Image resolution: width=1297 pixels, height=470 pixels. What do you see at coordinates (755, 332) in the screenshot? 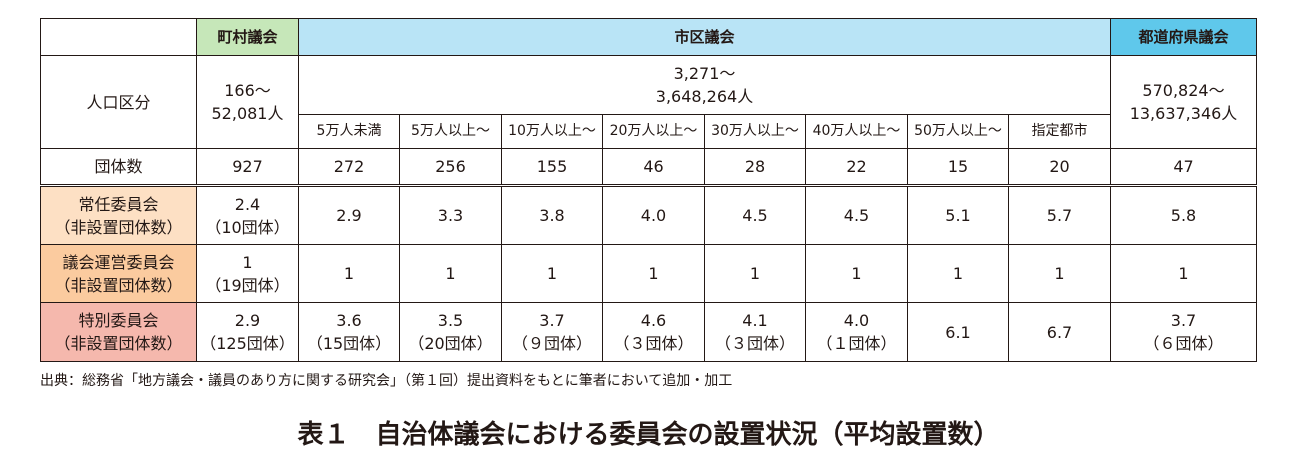
I see `data-cell: 4.1 （３団体）` at bounding box center [755, 332].